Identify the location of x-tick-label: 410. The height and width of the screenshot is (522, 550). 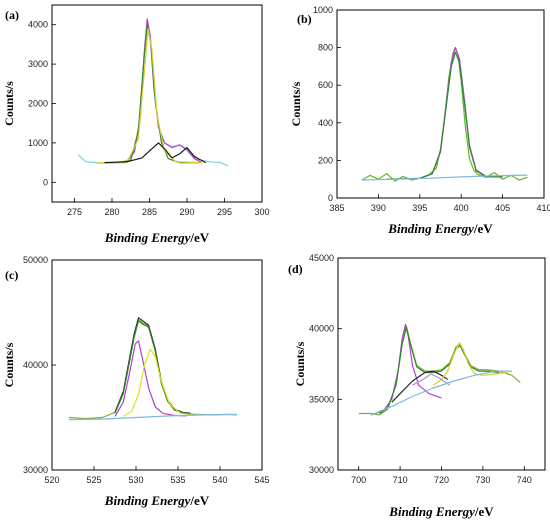
(543, 208).